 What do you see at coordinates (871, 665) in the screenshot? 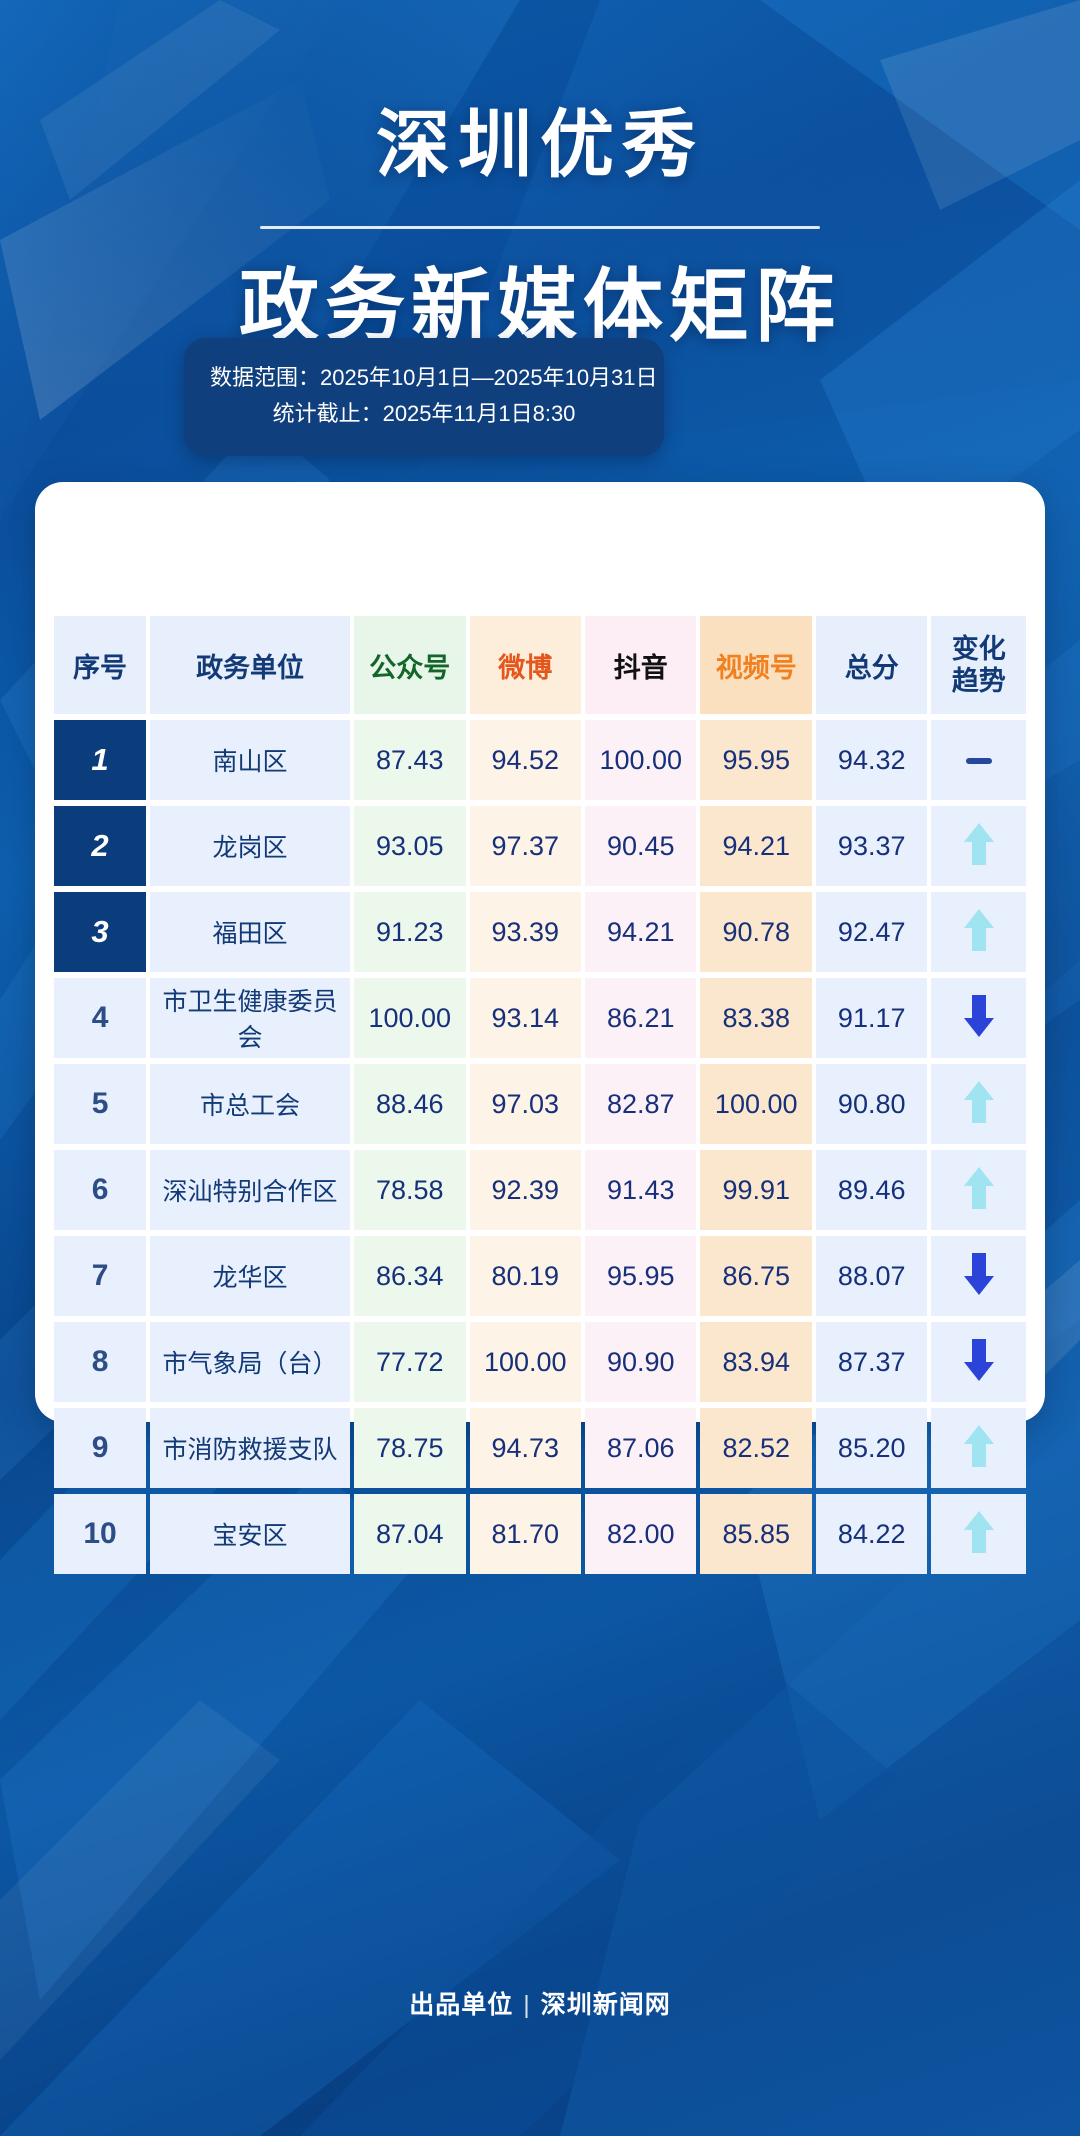
I see `col-header-total: 总分` at bounding box center [871, 665].